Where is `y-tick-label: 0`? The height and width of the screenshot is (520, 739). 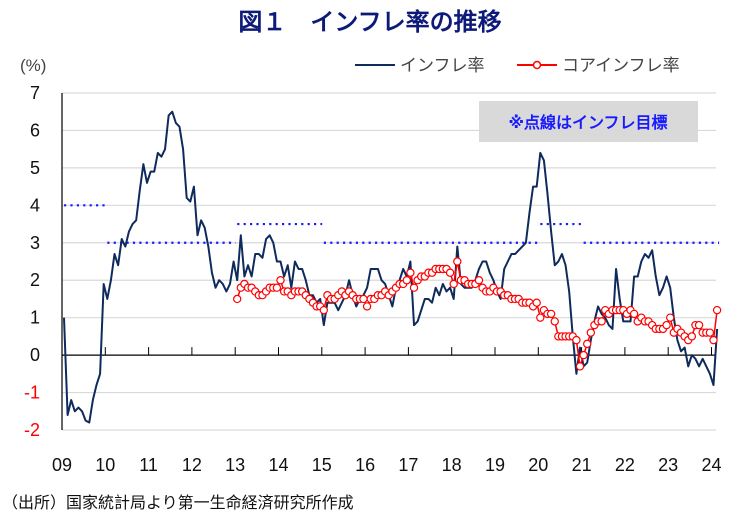
y-tick-label: 0 is located at coordinates (35, 355).